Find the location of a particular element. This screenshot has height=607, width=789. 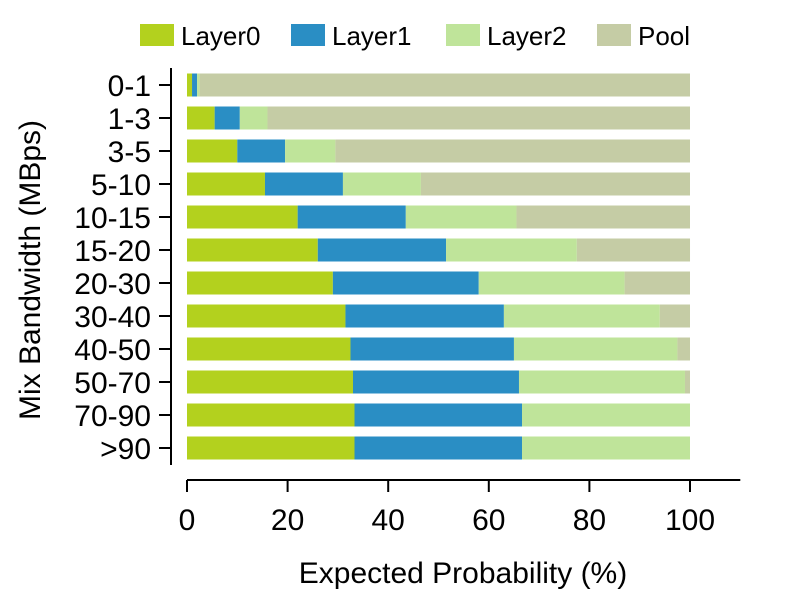

x-tick-label: 0 is located at coordinates (187, 520).